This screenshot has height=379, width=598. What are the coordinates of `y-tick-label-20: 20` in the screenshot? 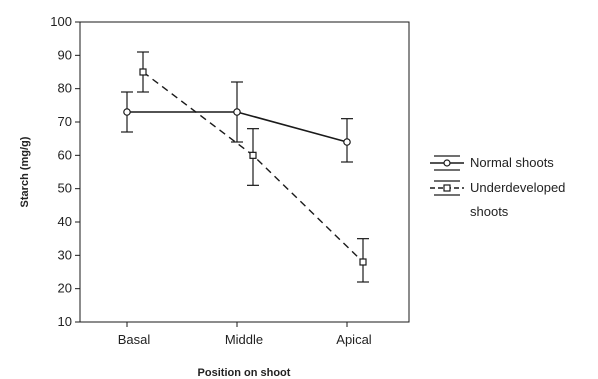 It's located at (65, 288).